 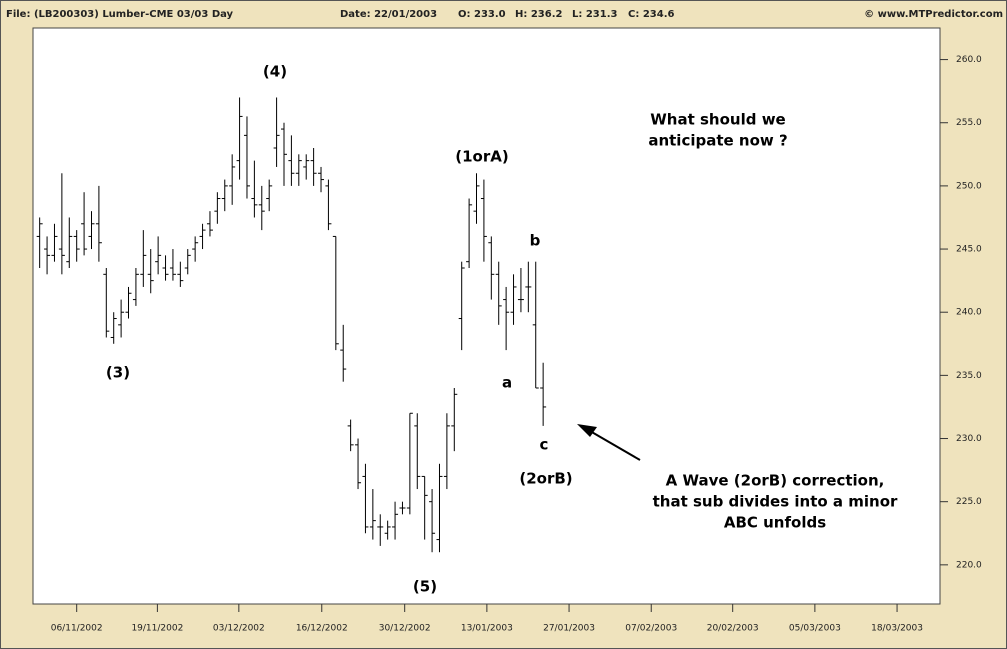 What do you see at coordinates (425, 587) in the screenshot?
I see `annotation: (5)` at bounding box center [425, 587].